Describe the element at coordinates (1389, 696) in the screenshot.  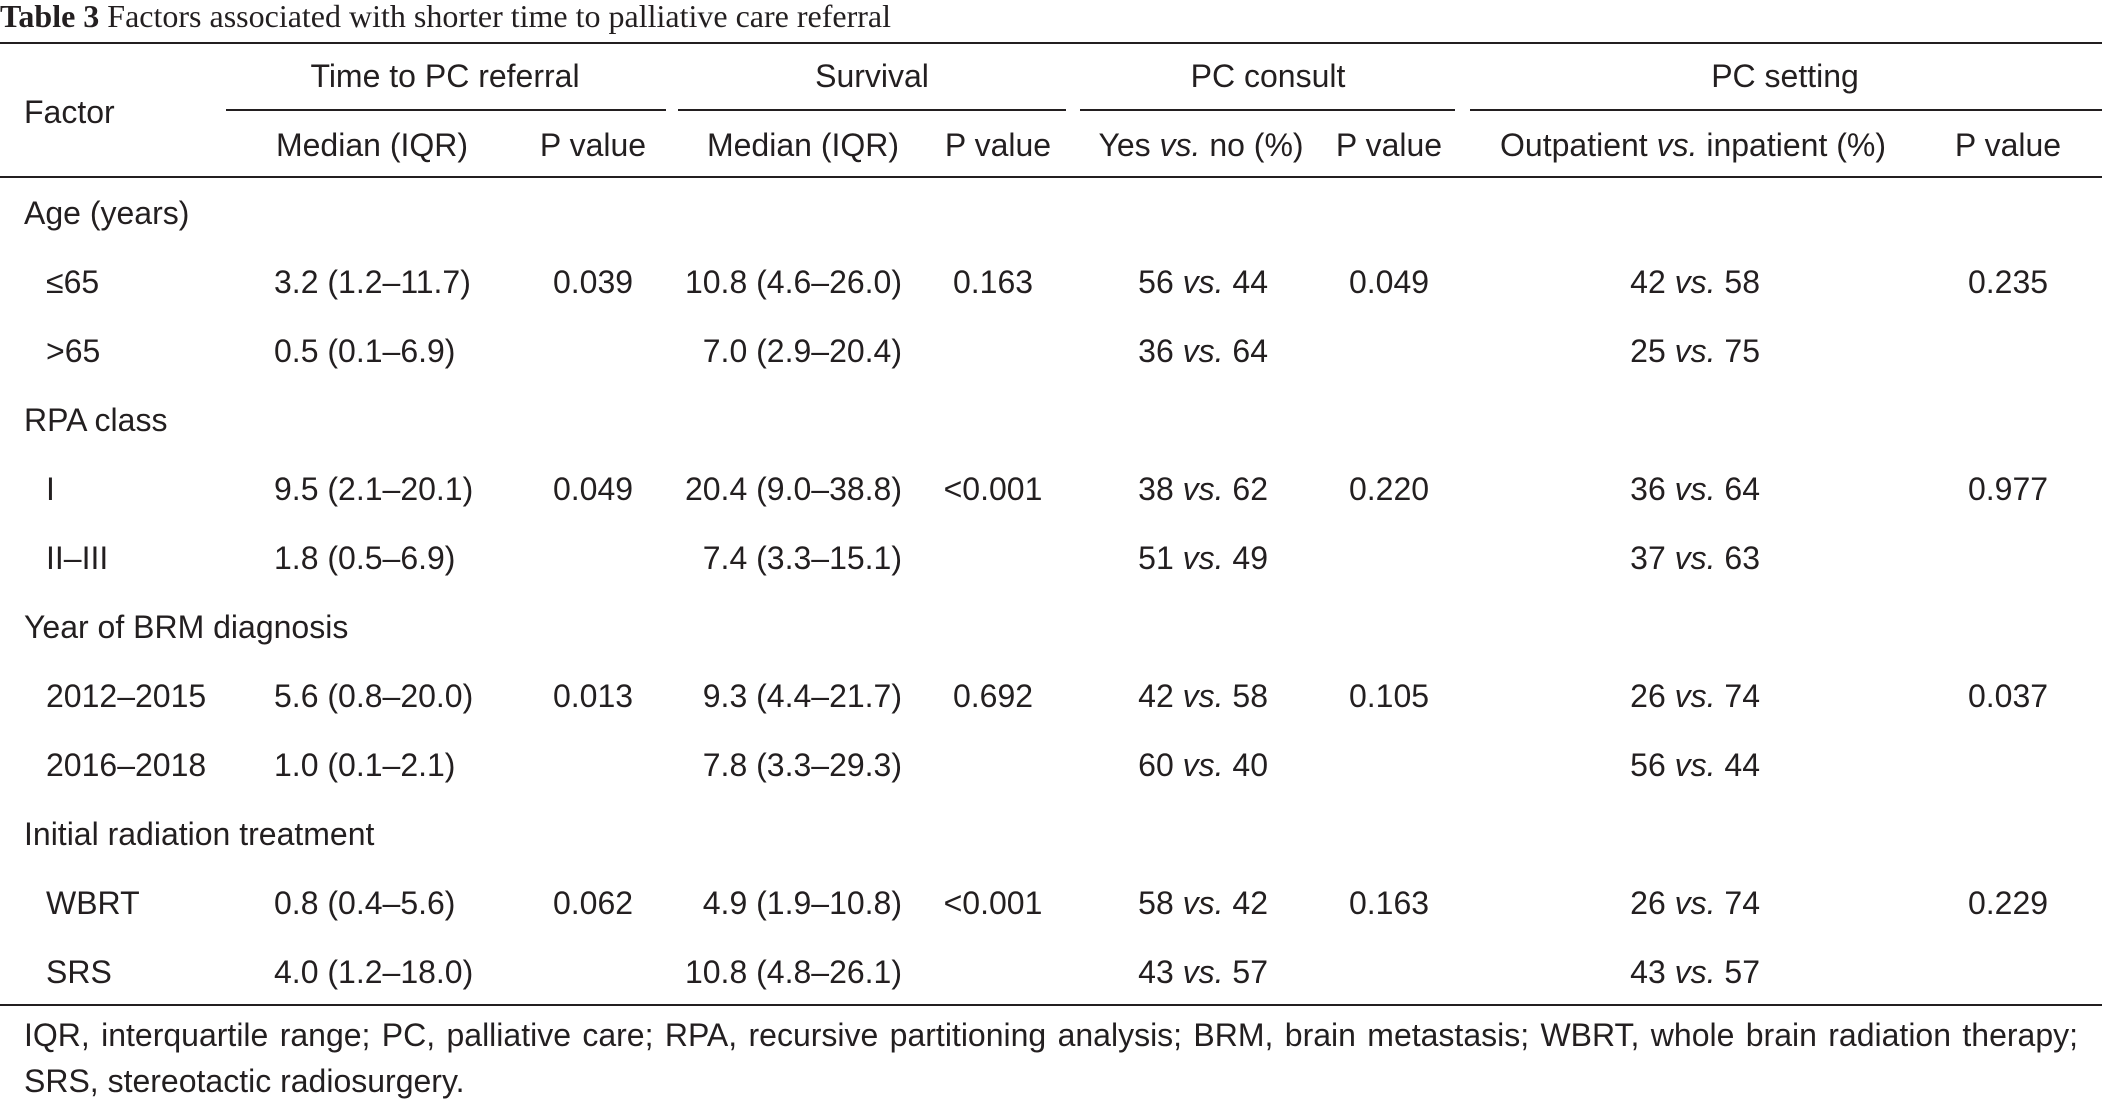
I see `consult-p-value: 0.105` at that location.